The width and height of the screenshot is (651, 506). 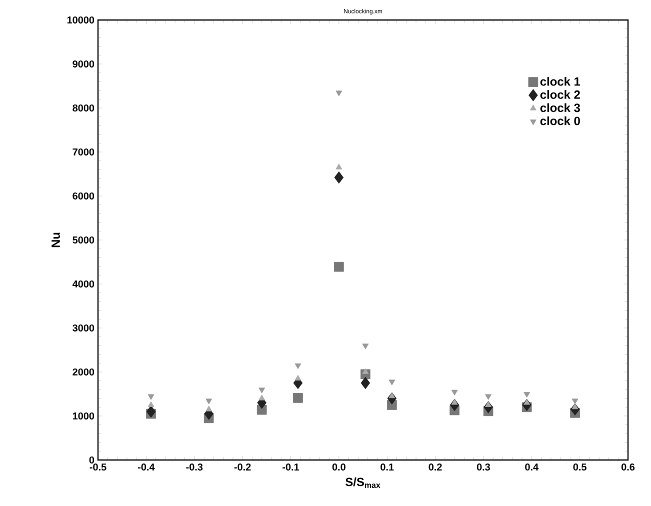 I want to click on x-tick-label: 0.6, so click(x=628, y=467).